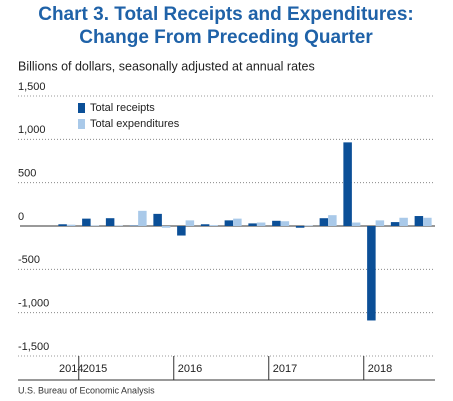 This screenshot has height=401, width=453. Describe the element at coordinates (226, 37) in the screenshot. I see `chart-title: Change From Preceding Quarter` at that location.